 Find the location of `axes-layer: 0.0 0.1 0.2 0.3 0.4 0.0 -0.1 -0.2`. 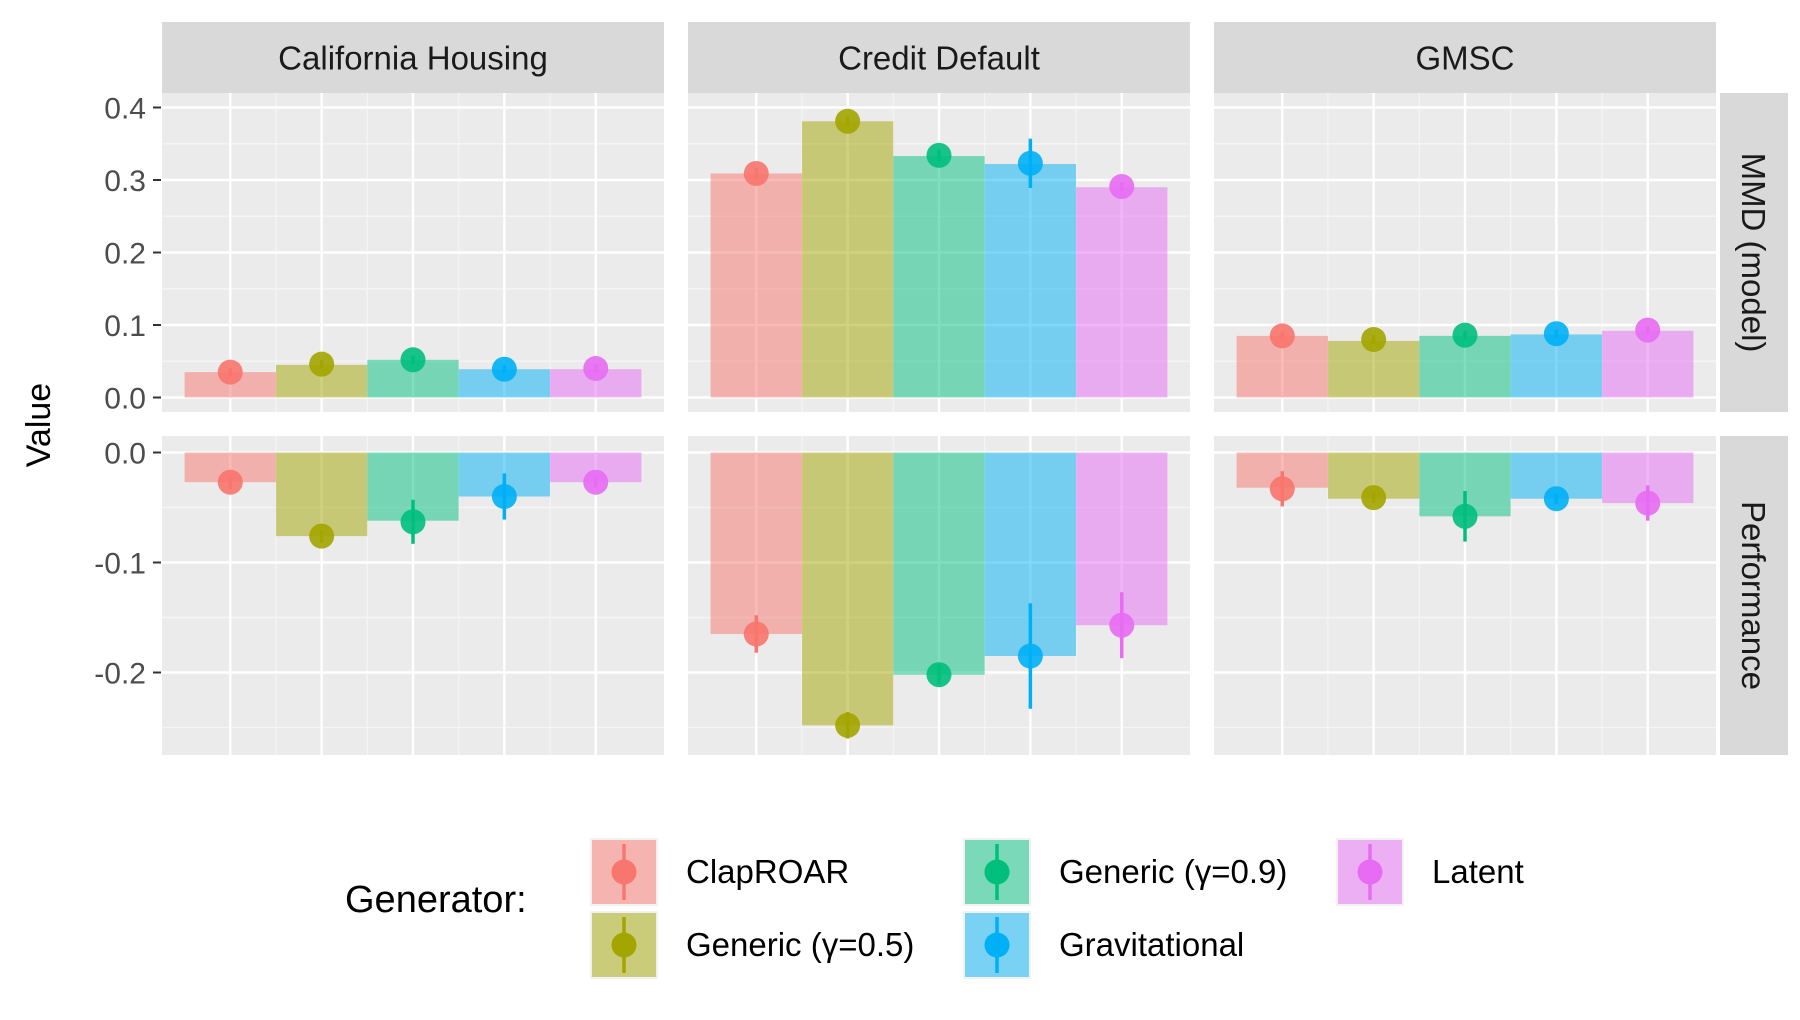

axes-layer: 0.0 0.1 0.2 0.3 0.4 0.0 -0.1 -0.2 is located at coordinates (127, 392).